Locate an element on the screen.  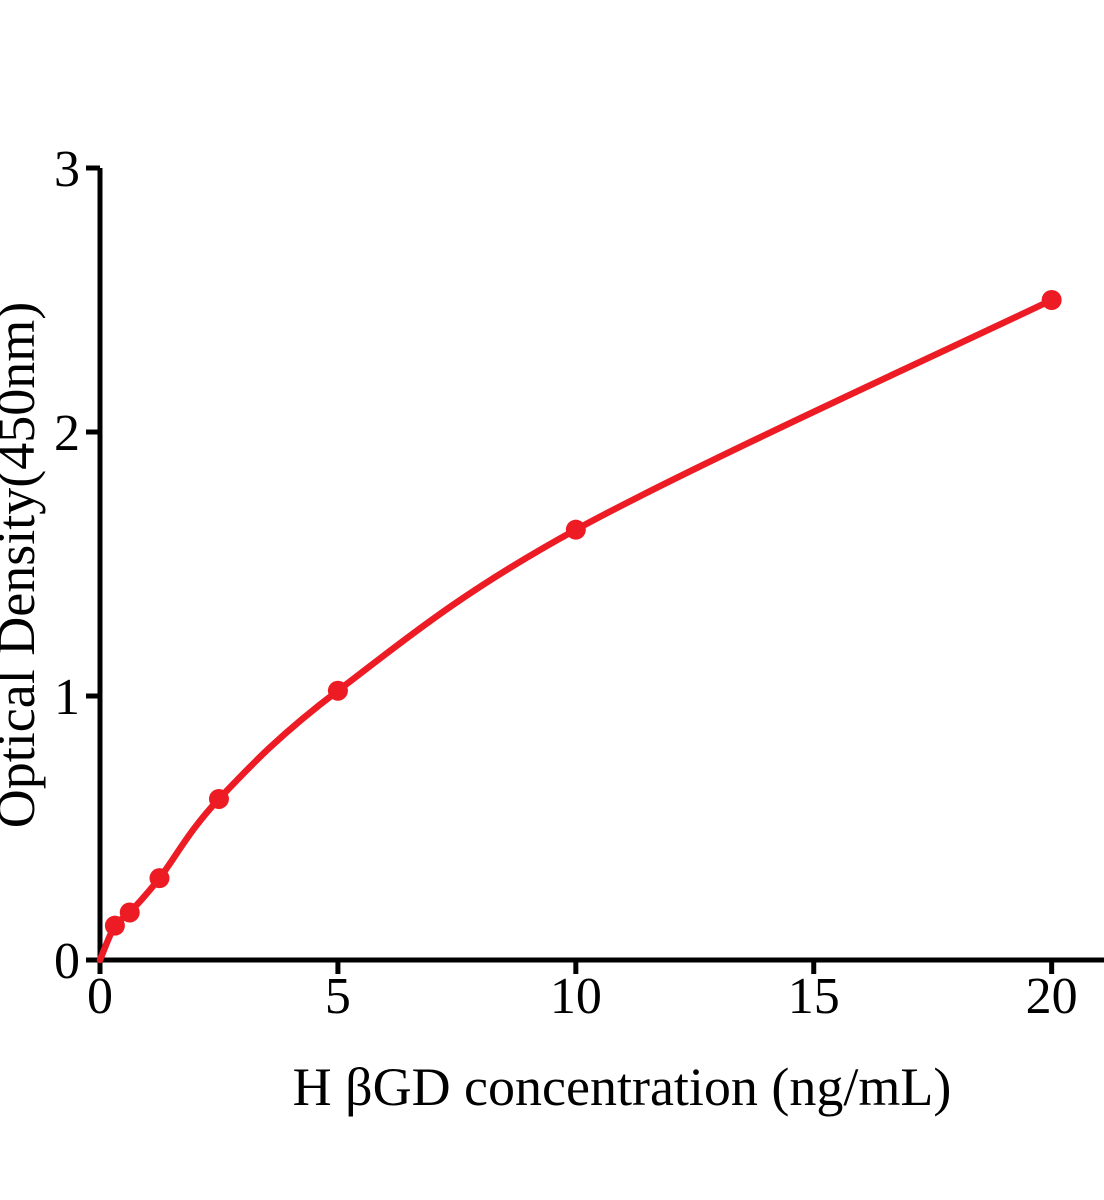
y-axis-title: Optical Density(450nm) is located at coordinates (23, 565).